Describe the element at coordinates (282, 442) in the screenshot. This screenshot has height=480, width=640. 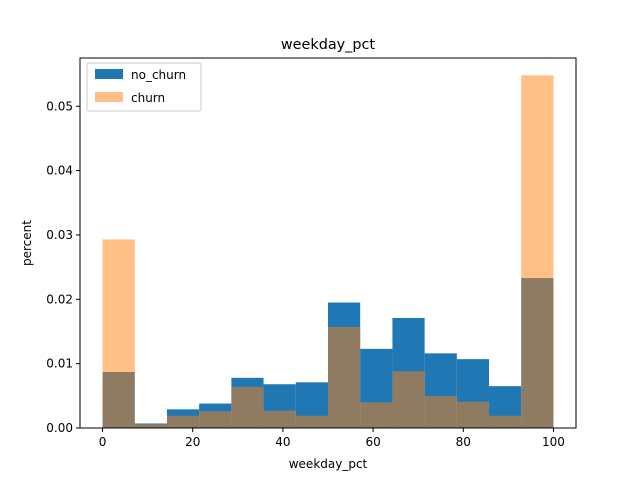
I see `x-tick-label: 40` at that location.